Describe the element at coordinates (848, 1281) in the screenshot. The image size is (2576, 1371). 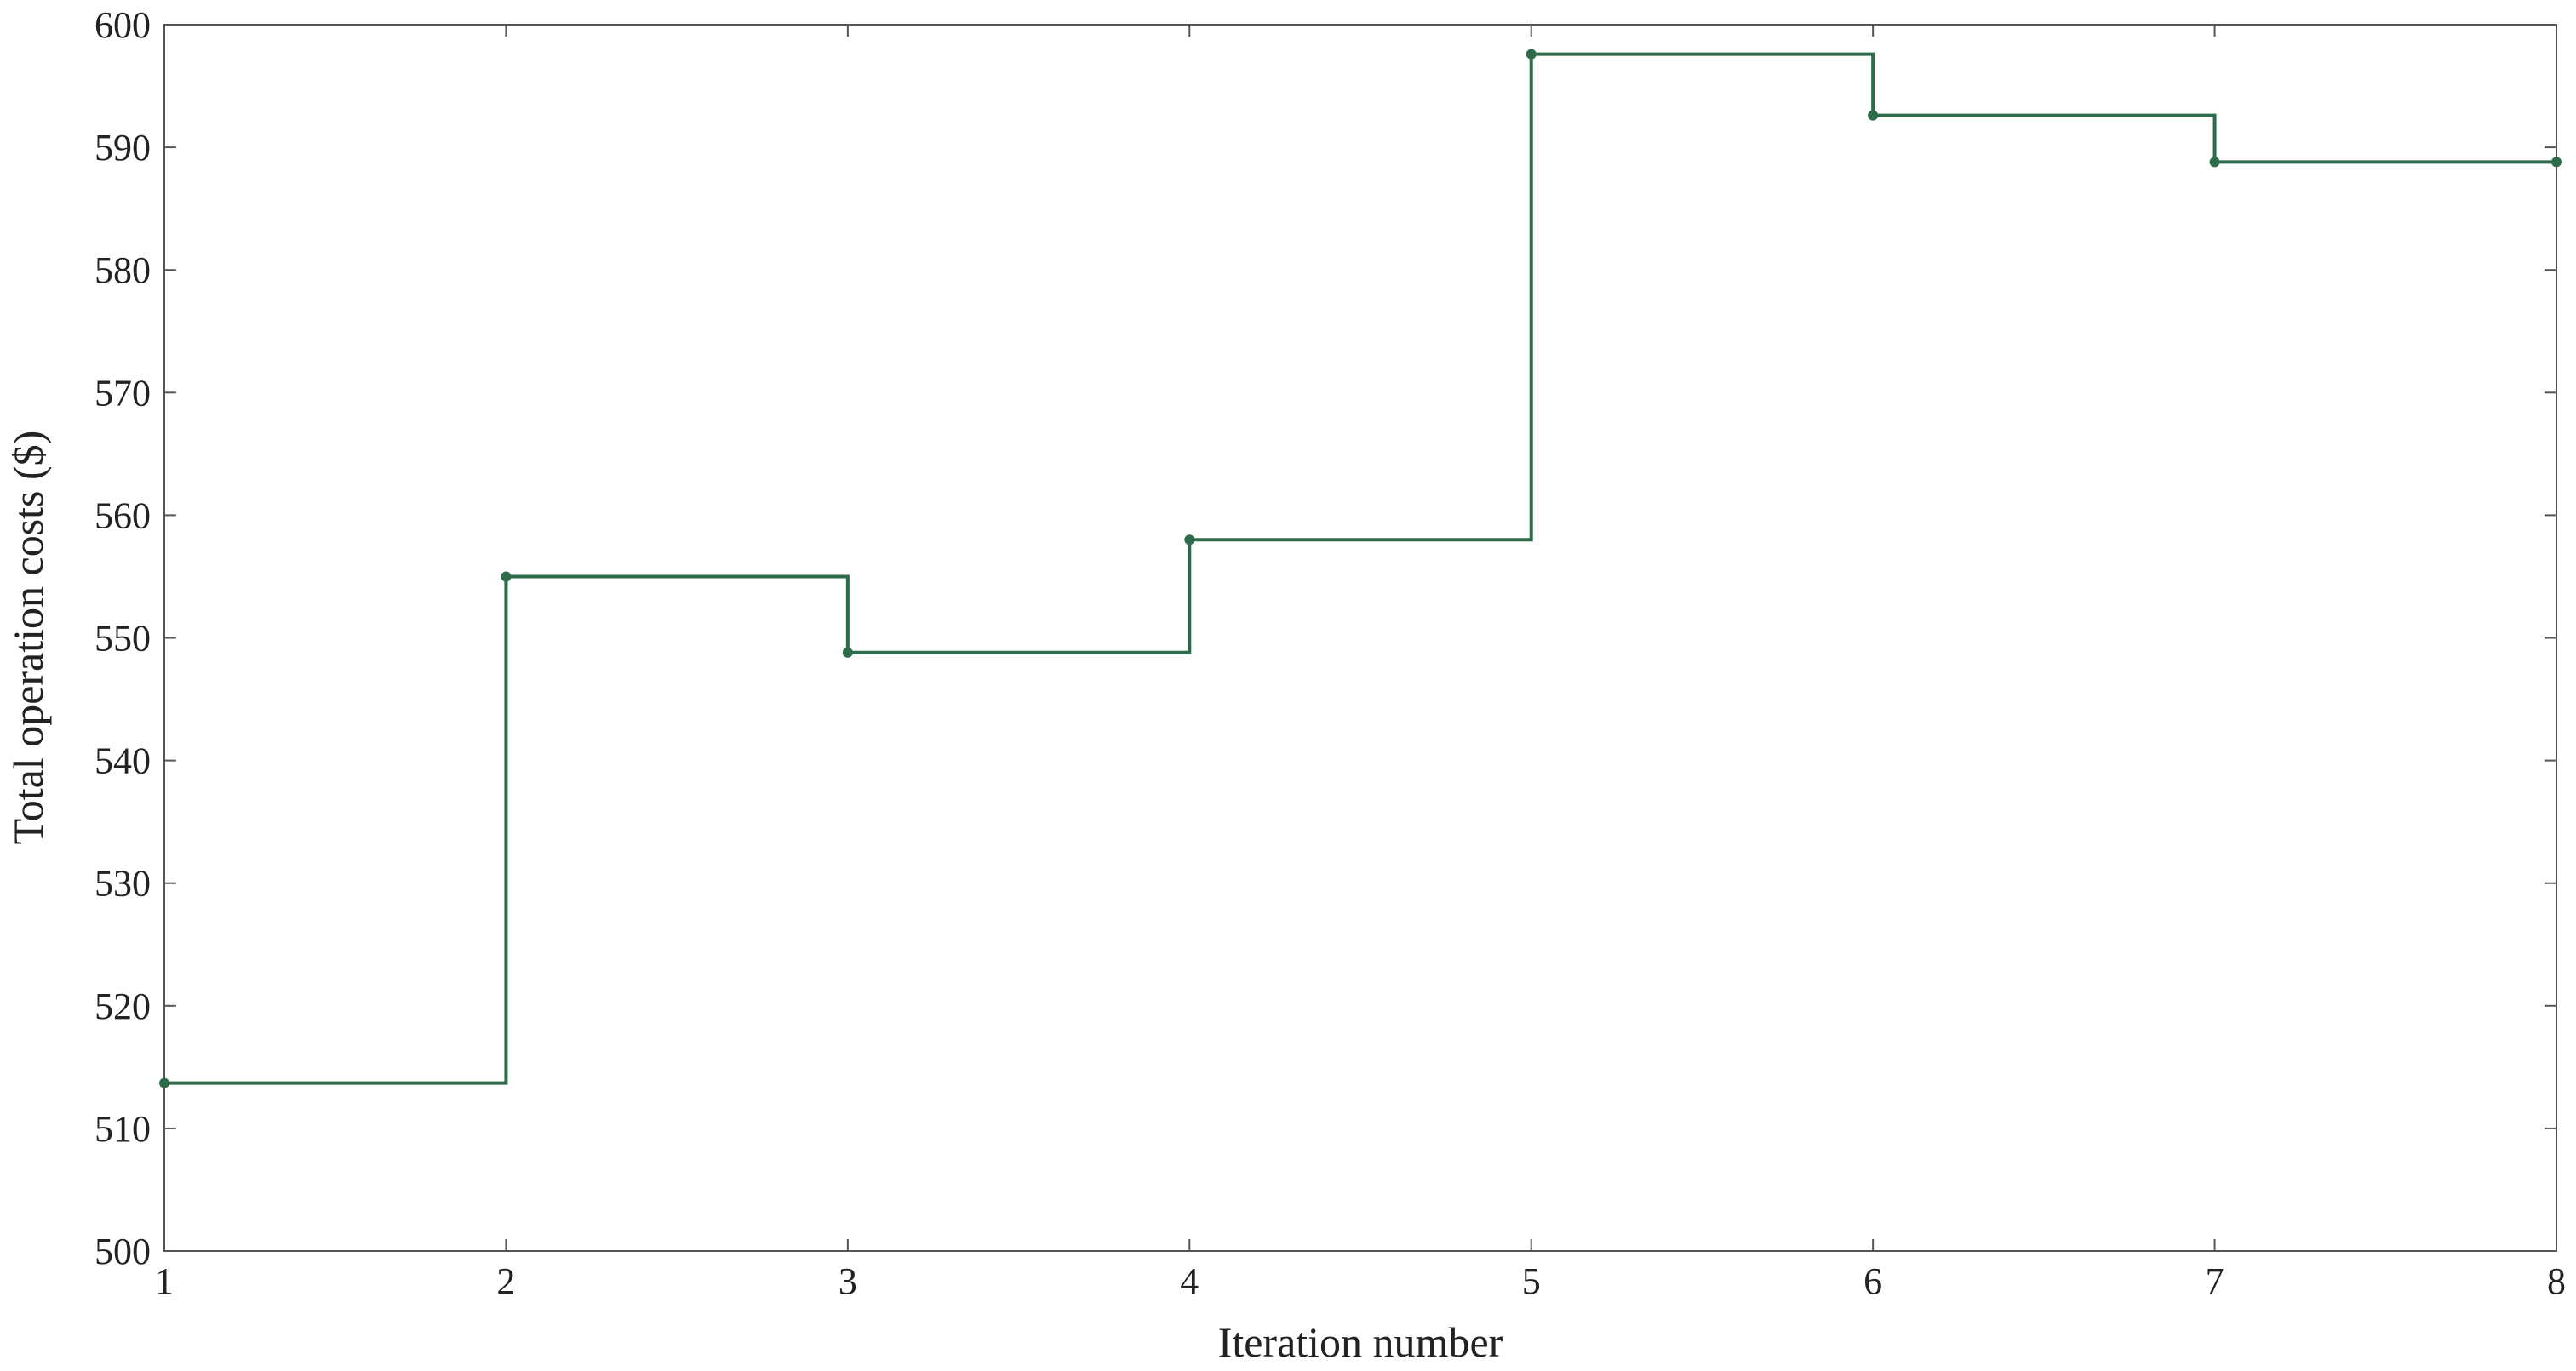
I see `x-tick-label: 3` at that location.